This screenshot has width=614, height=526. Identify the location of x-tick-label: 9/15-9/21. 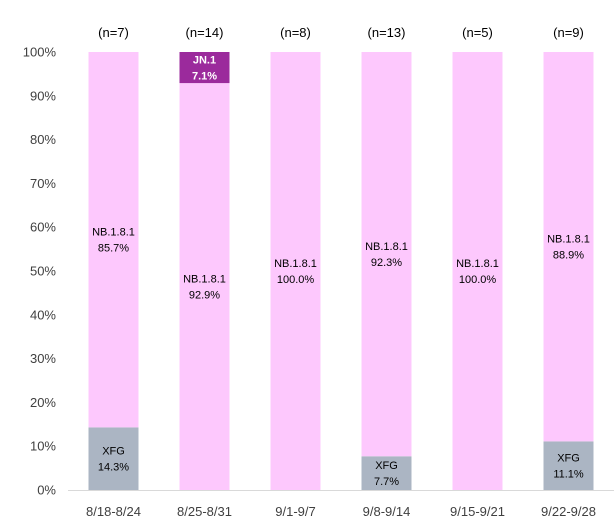
(477, 511).